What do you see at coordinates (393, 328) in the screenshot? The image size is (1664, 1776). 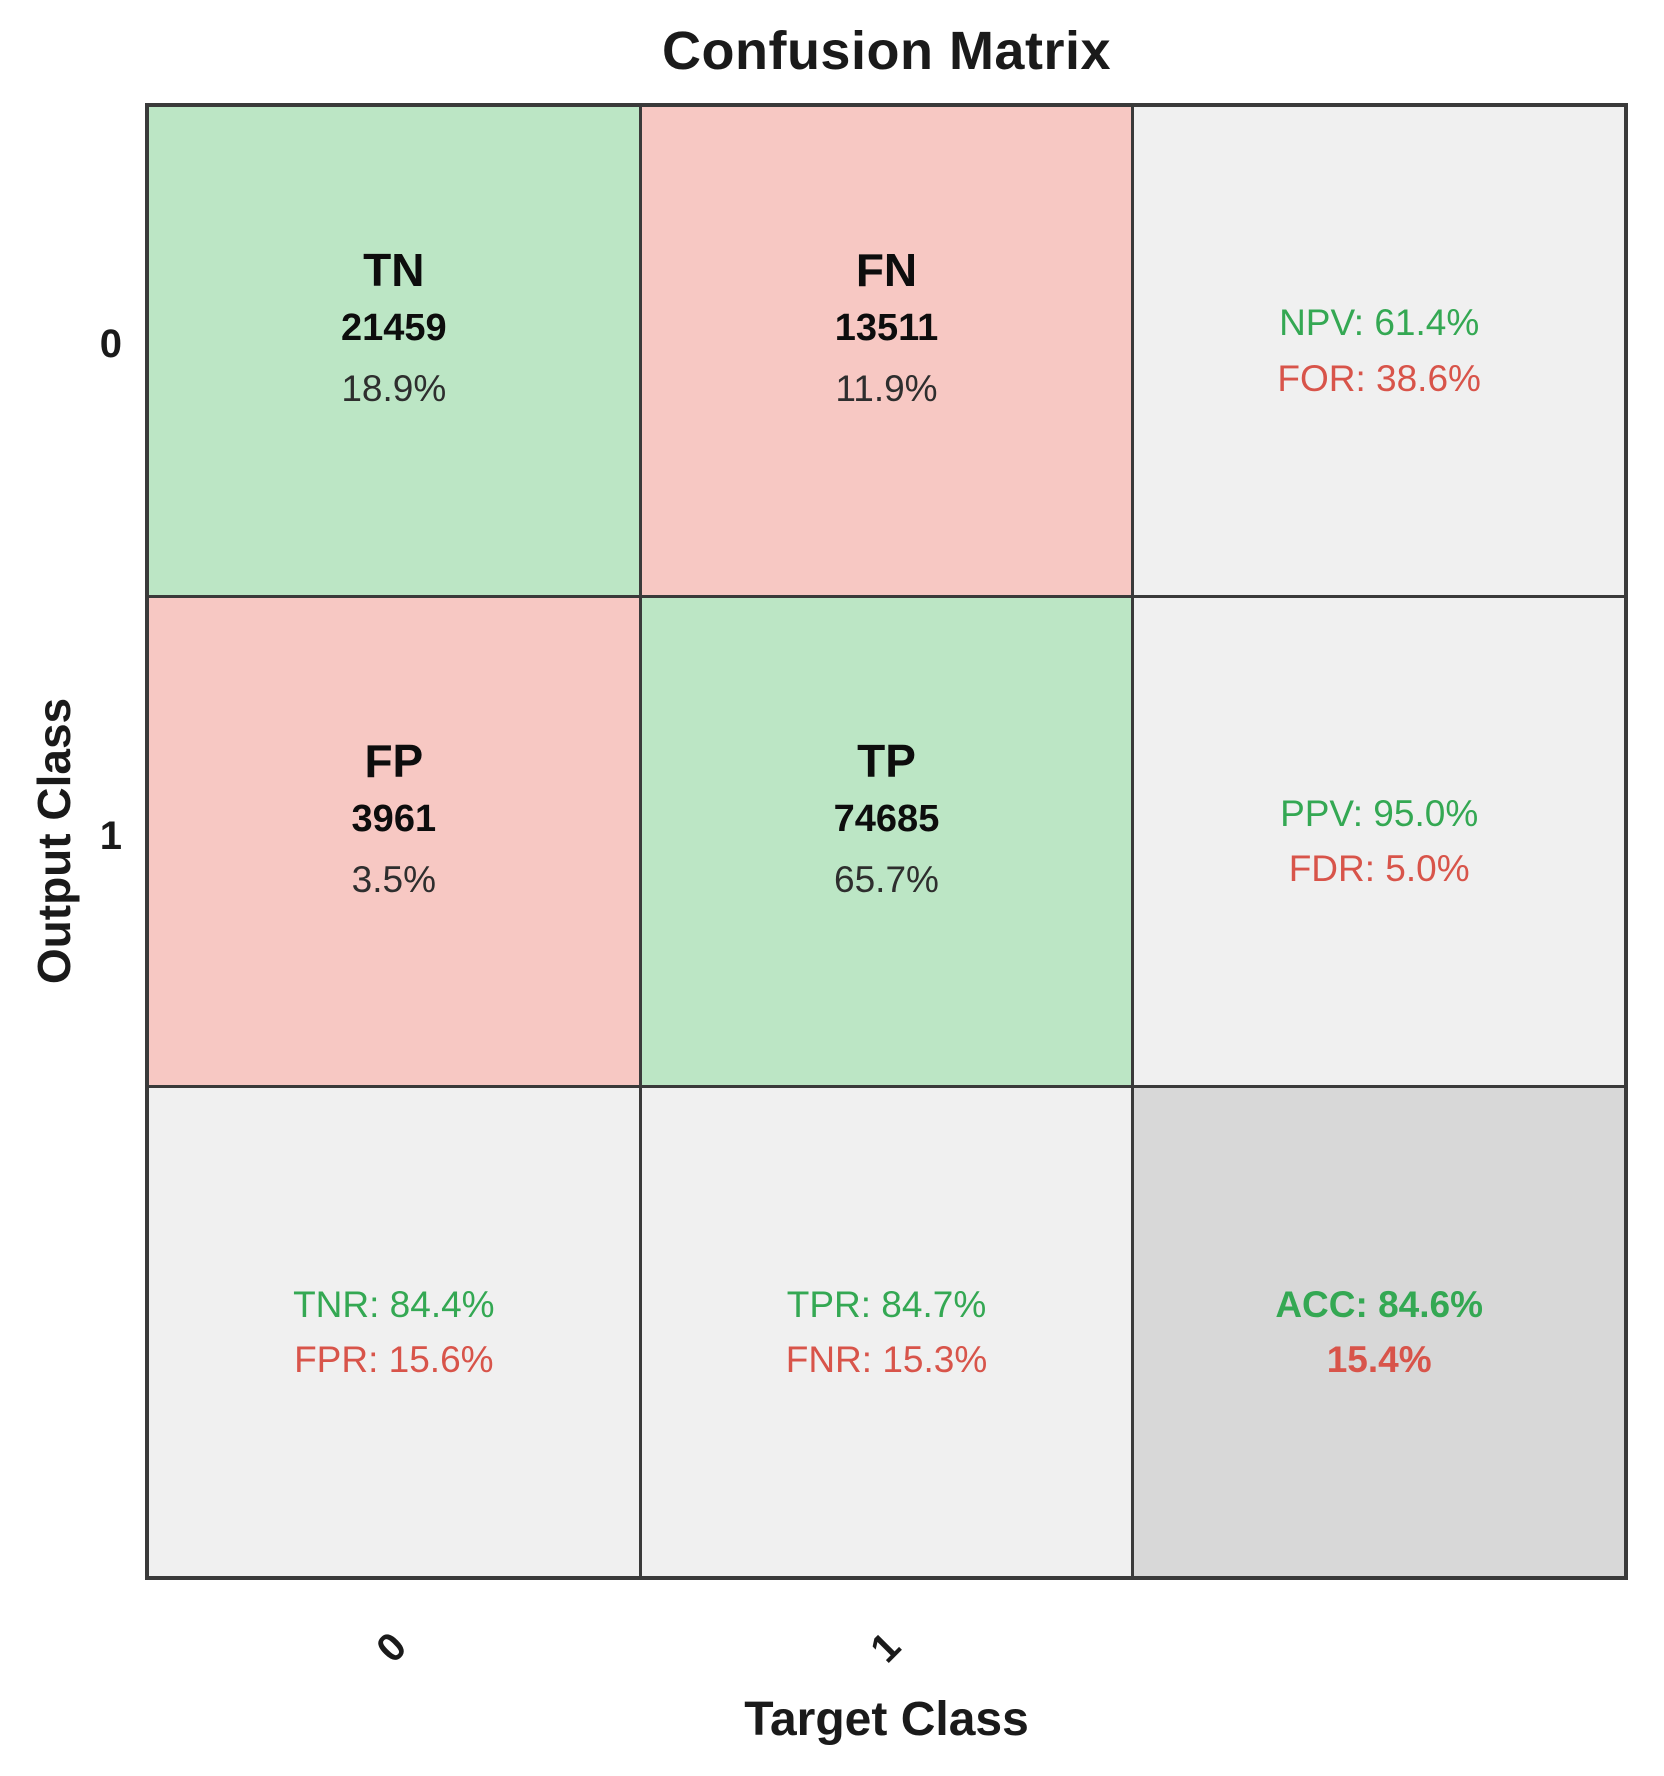 I see `cell-count: 21459` at bounding box center [393, 328].